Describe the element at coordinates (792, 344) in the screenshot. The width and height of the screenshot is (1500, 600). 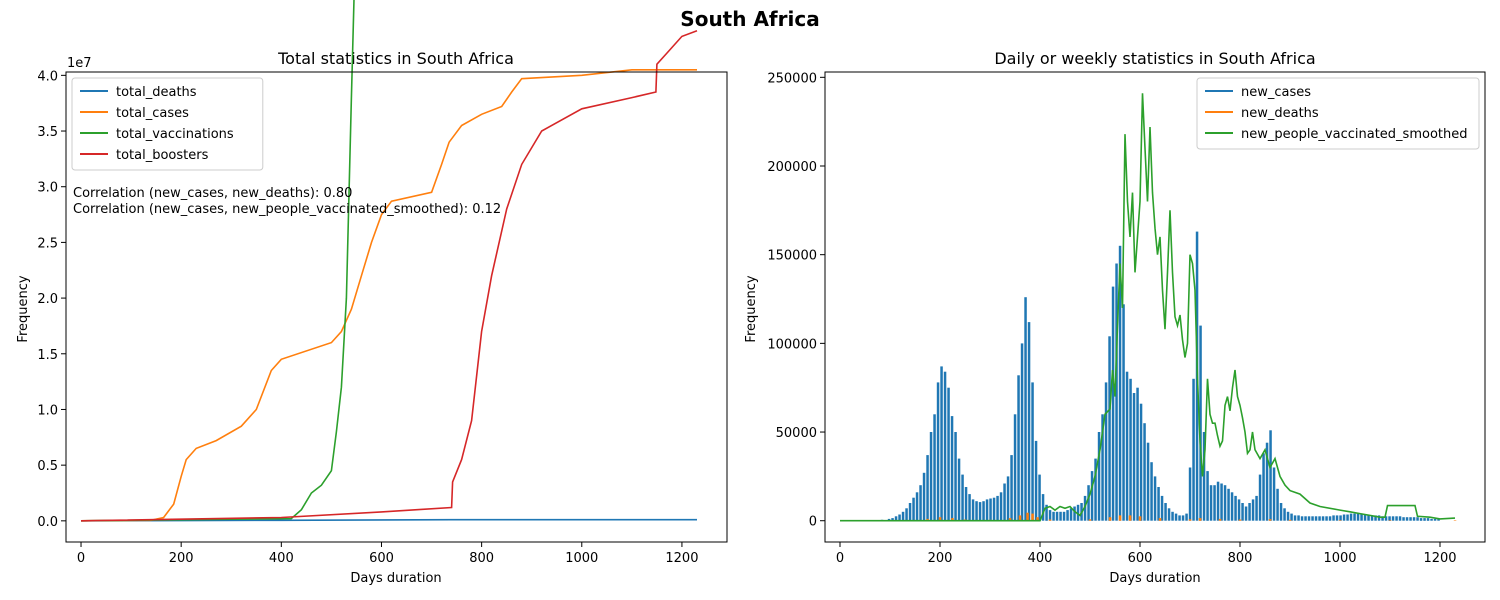
I see `y-tick-label: 100000` at that location.